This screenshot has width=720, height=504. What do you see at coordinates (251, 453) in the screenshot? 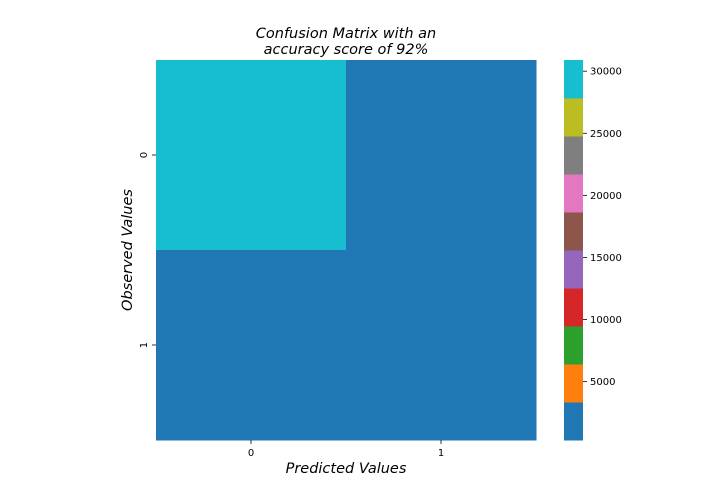
I see `x-tick-label: 0` at bounding box center [251, 453].